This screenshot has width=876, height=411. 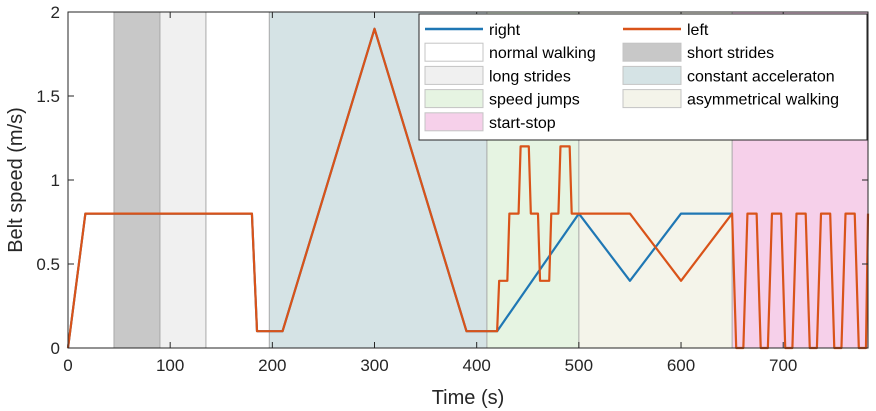 I want to click on legend-swatch-normal-walking, so click(x=454, y=52).